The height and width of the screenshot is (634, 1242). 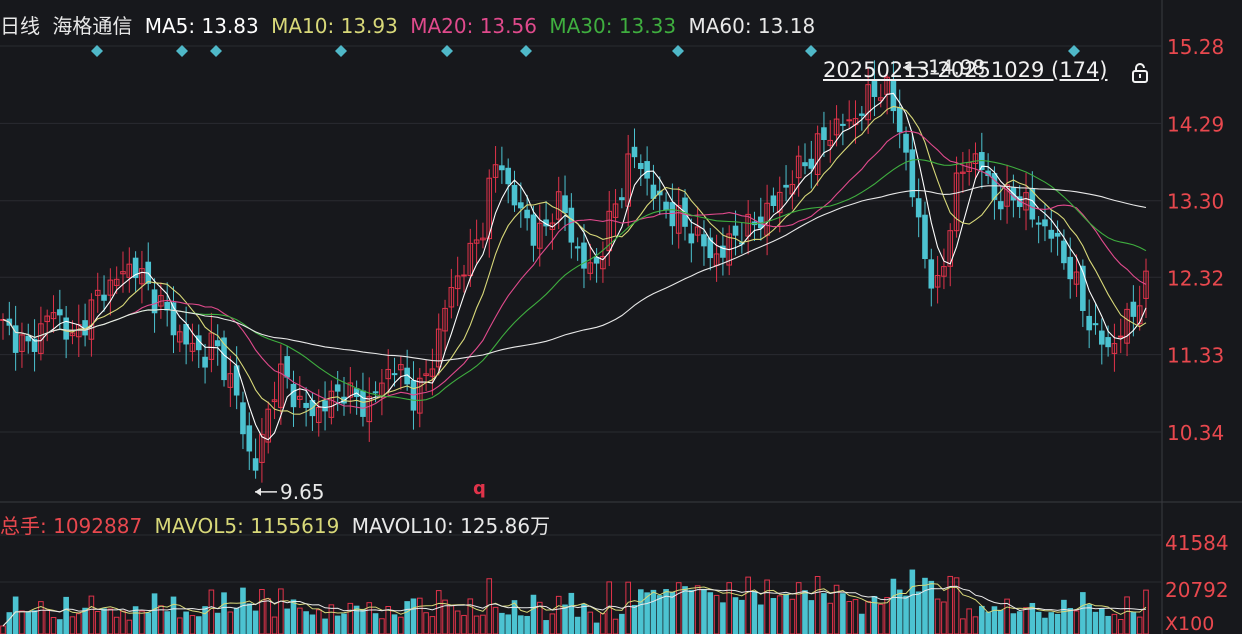 I want to click on annotation-arrowhead, so click(x=258, y=491).